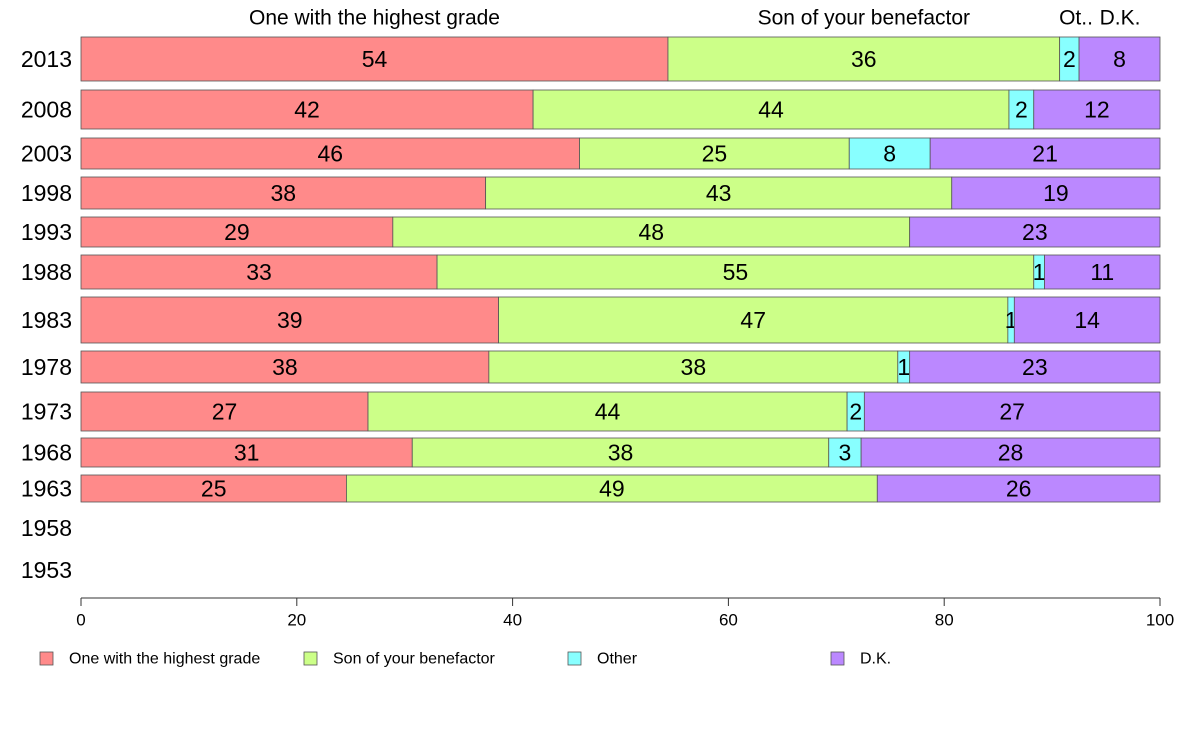 This screenshot has width=1188, height=736. I want to click on data-label-2013-series-1: 36, so click(864, 59).